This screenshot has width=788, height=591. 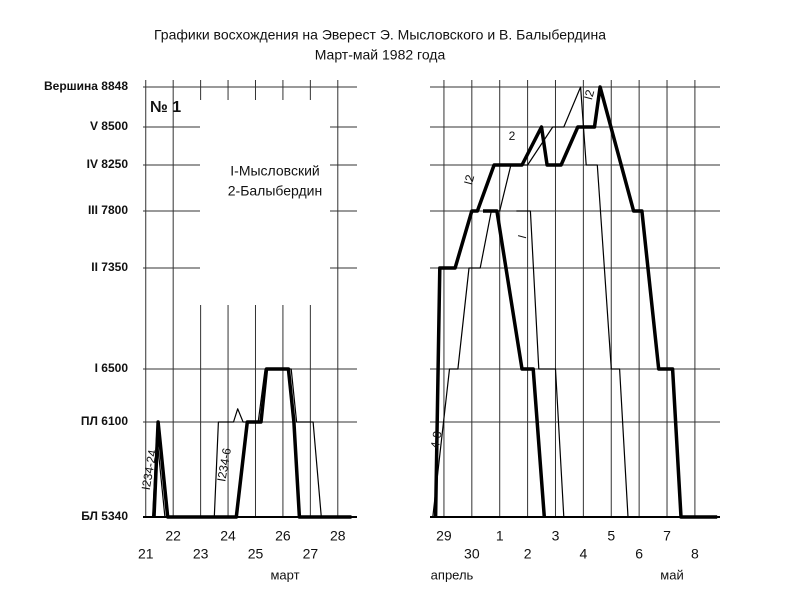 I want to click on y-tick-label: IV 8250, so click(x=108, y=164).